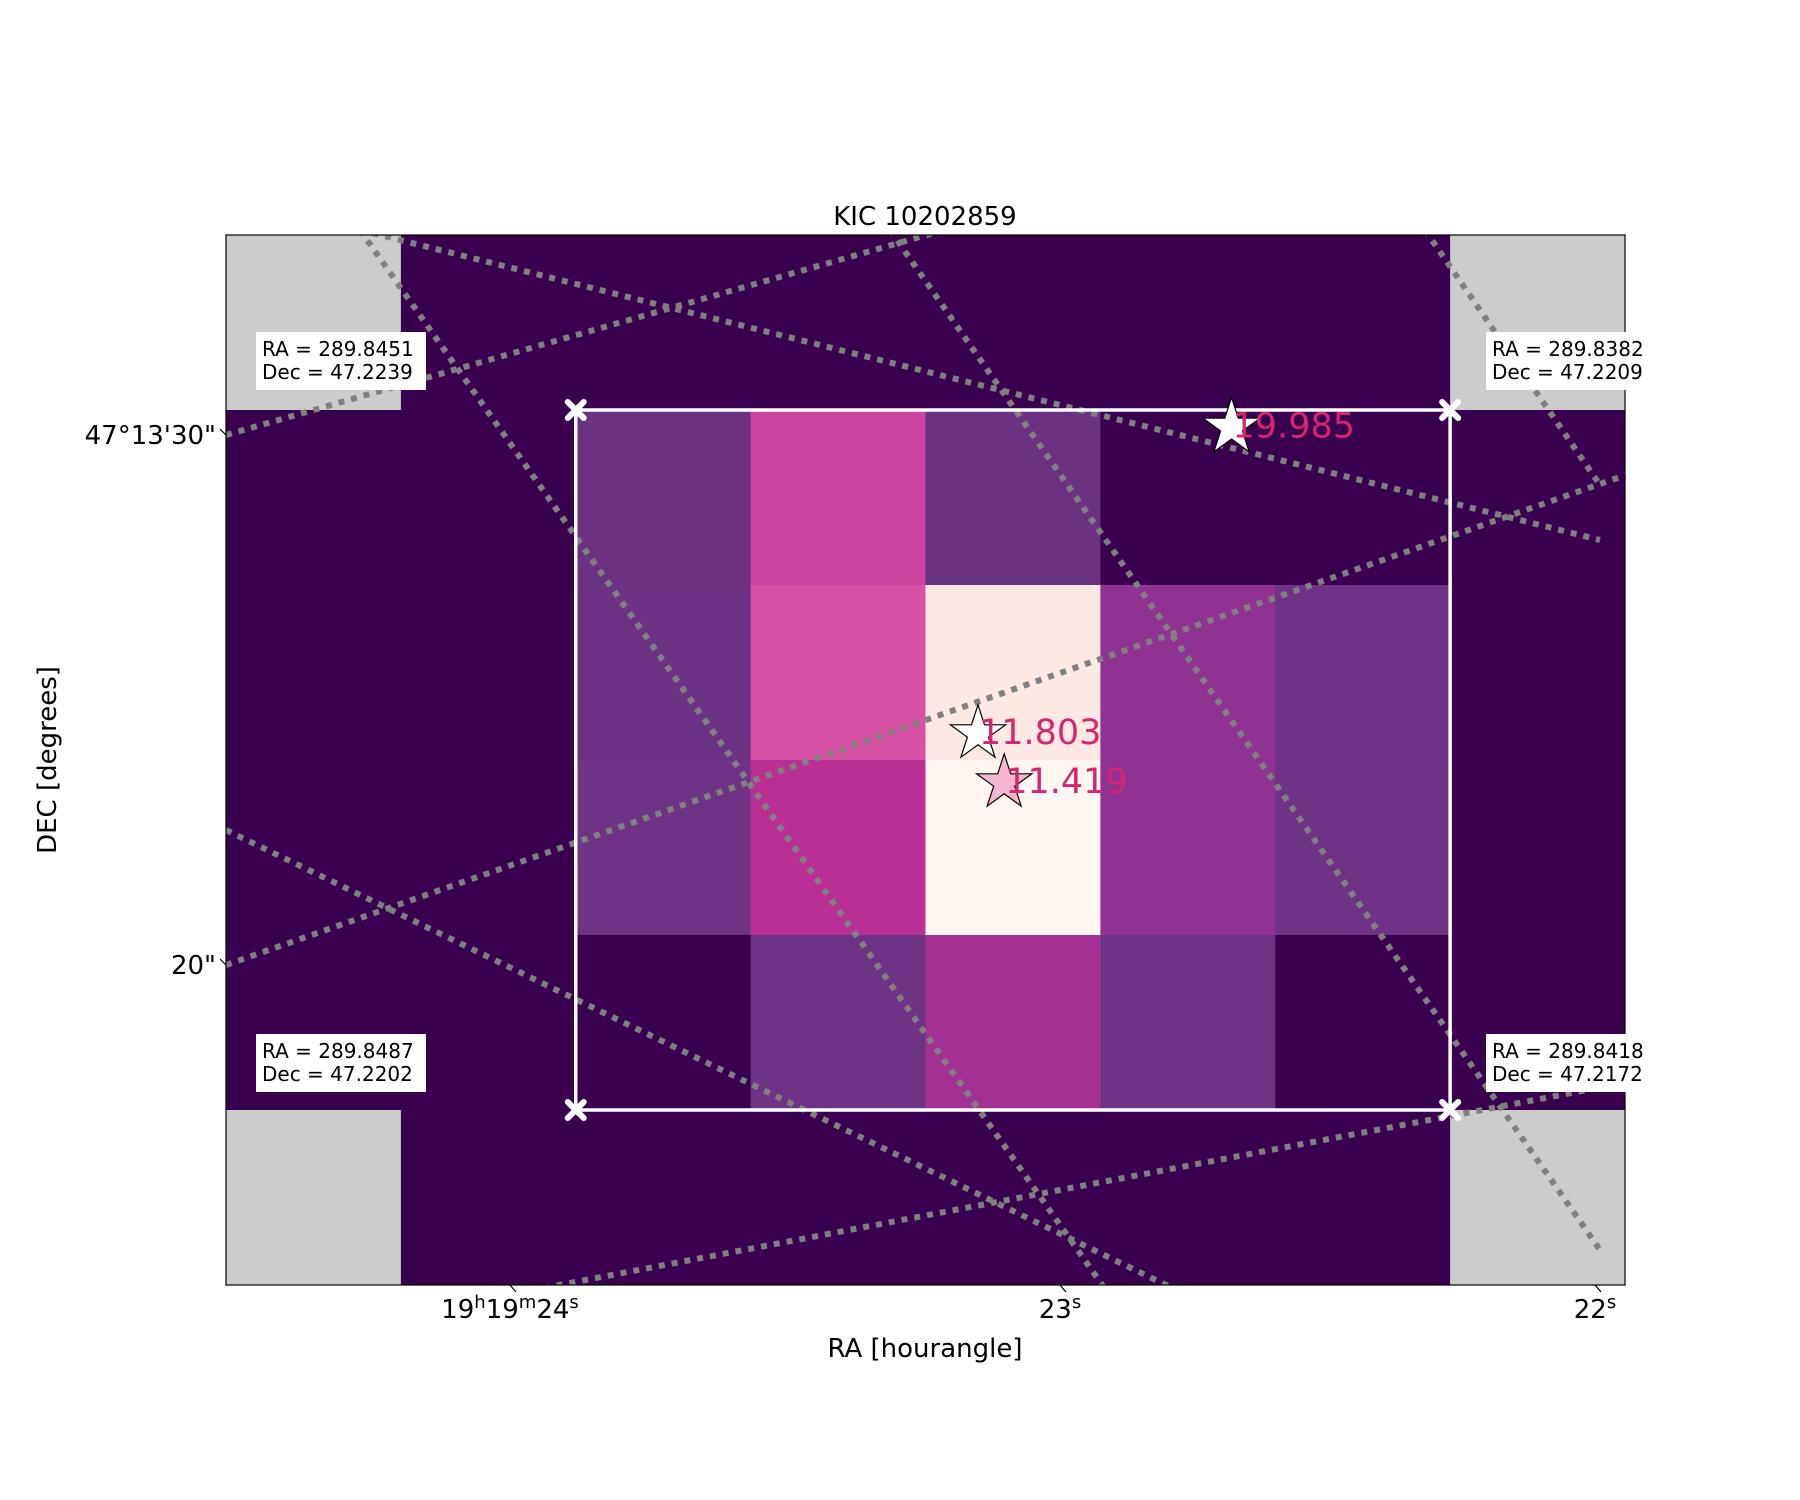 The height and width of the screenshot is (1500, 1800). I want to click on corner-ra-text: RA = 289.8487, so click(338, 1051).